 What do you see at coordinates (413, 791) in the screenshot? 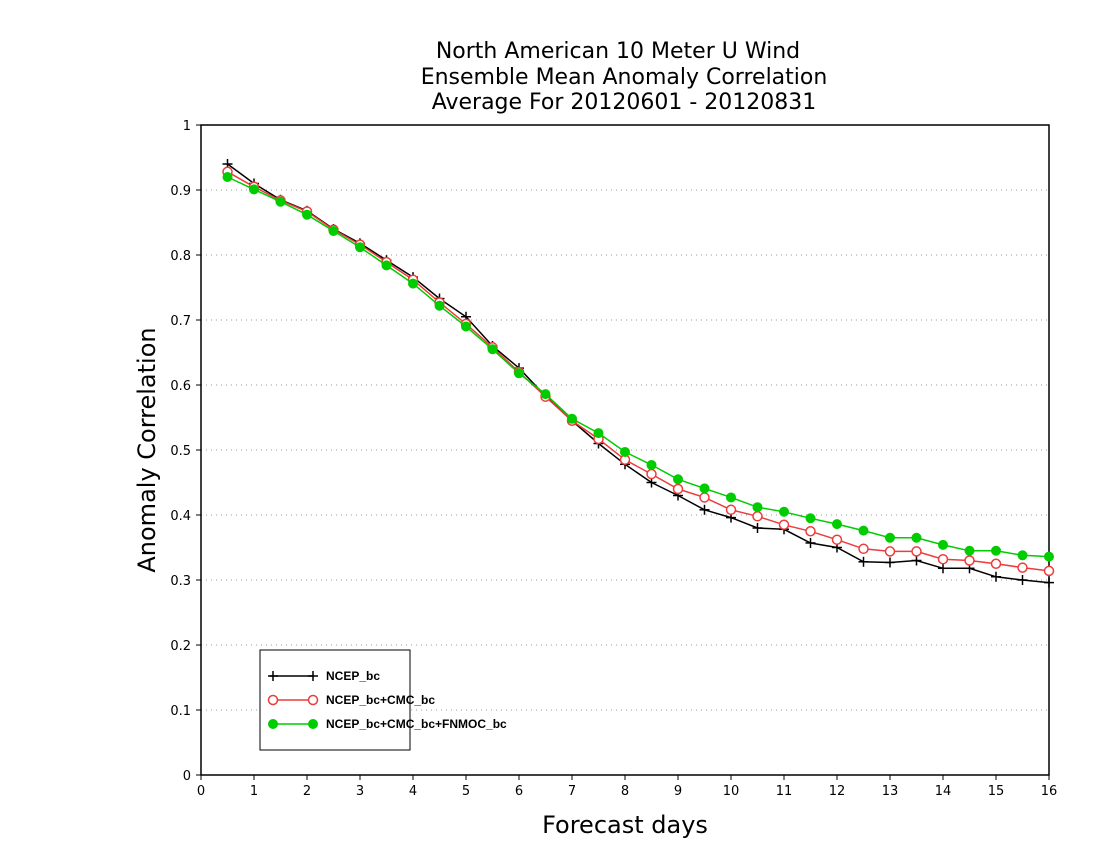
I see `x-tick-label: 4` at bounding box center [413, 791].